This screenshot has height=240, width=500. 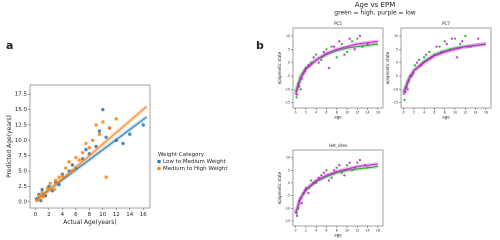 What do you see at coordinates (374, 13) in the screenshot?
I see `figure-subtitle: green = high, purple = low` at bounding box center [374, 13].